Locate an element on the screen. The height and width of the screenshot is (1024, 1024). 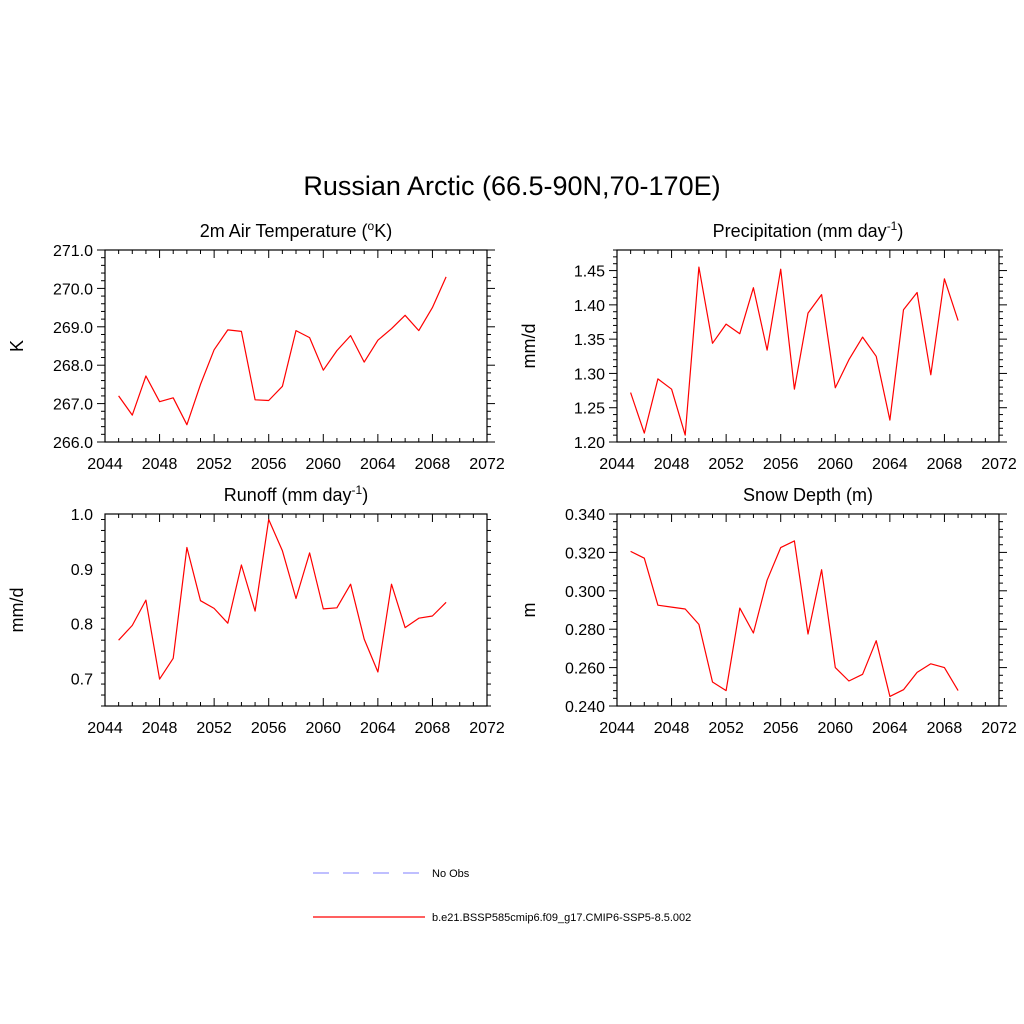
y-axis-label: m is located at coordinates (529, 610).